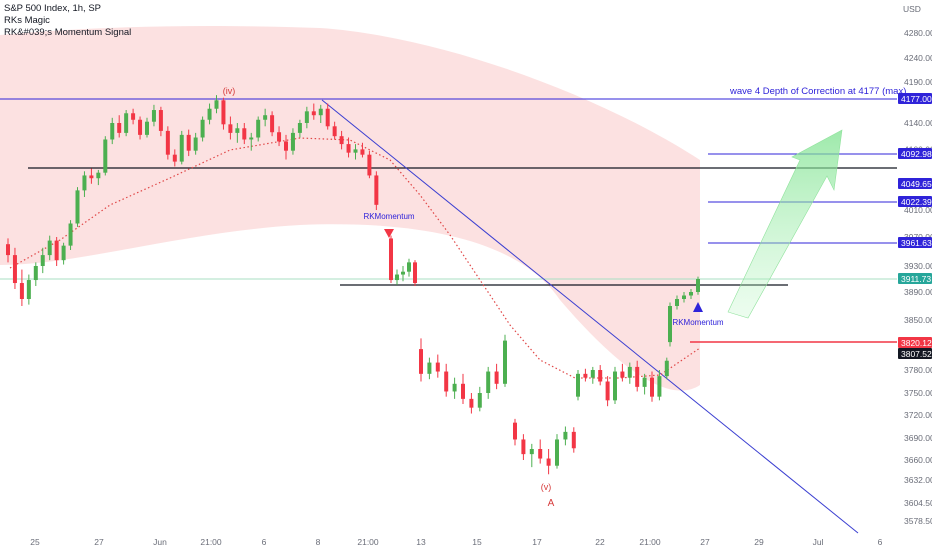 This screenshot has height=550, width=932. I want to click on price-tag: 3807.52, so click(915, 353).